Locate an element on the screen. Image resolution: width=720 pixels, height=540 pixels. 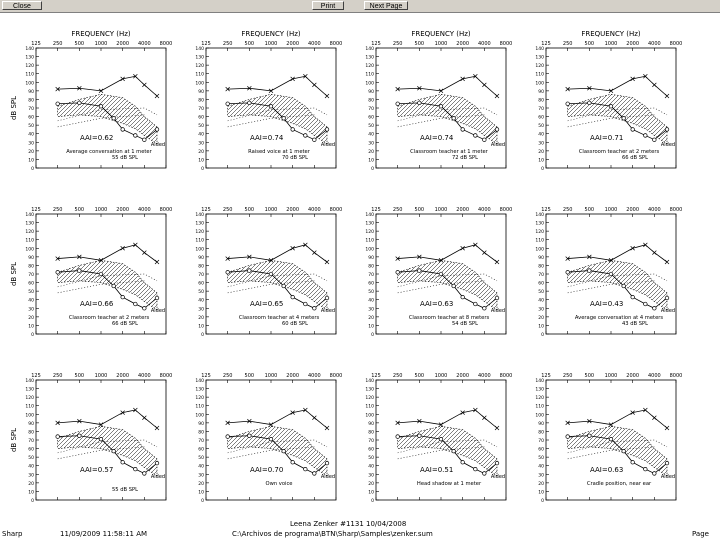
y-tick-label: 20 is located at coordinates (541, 152).